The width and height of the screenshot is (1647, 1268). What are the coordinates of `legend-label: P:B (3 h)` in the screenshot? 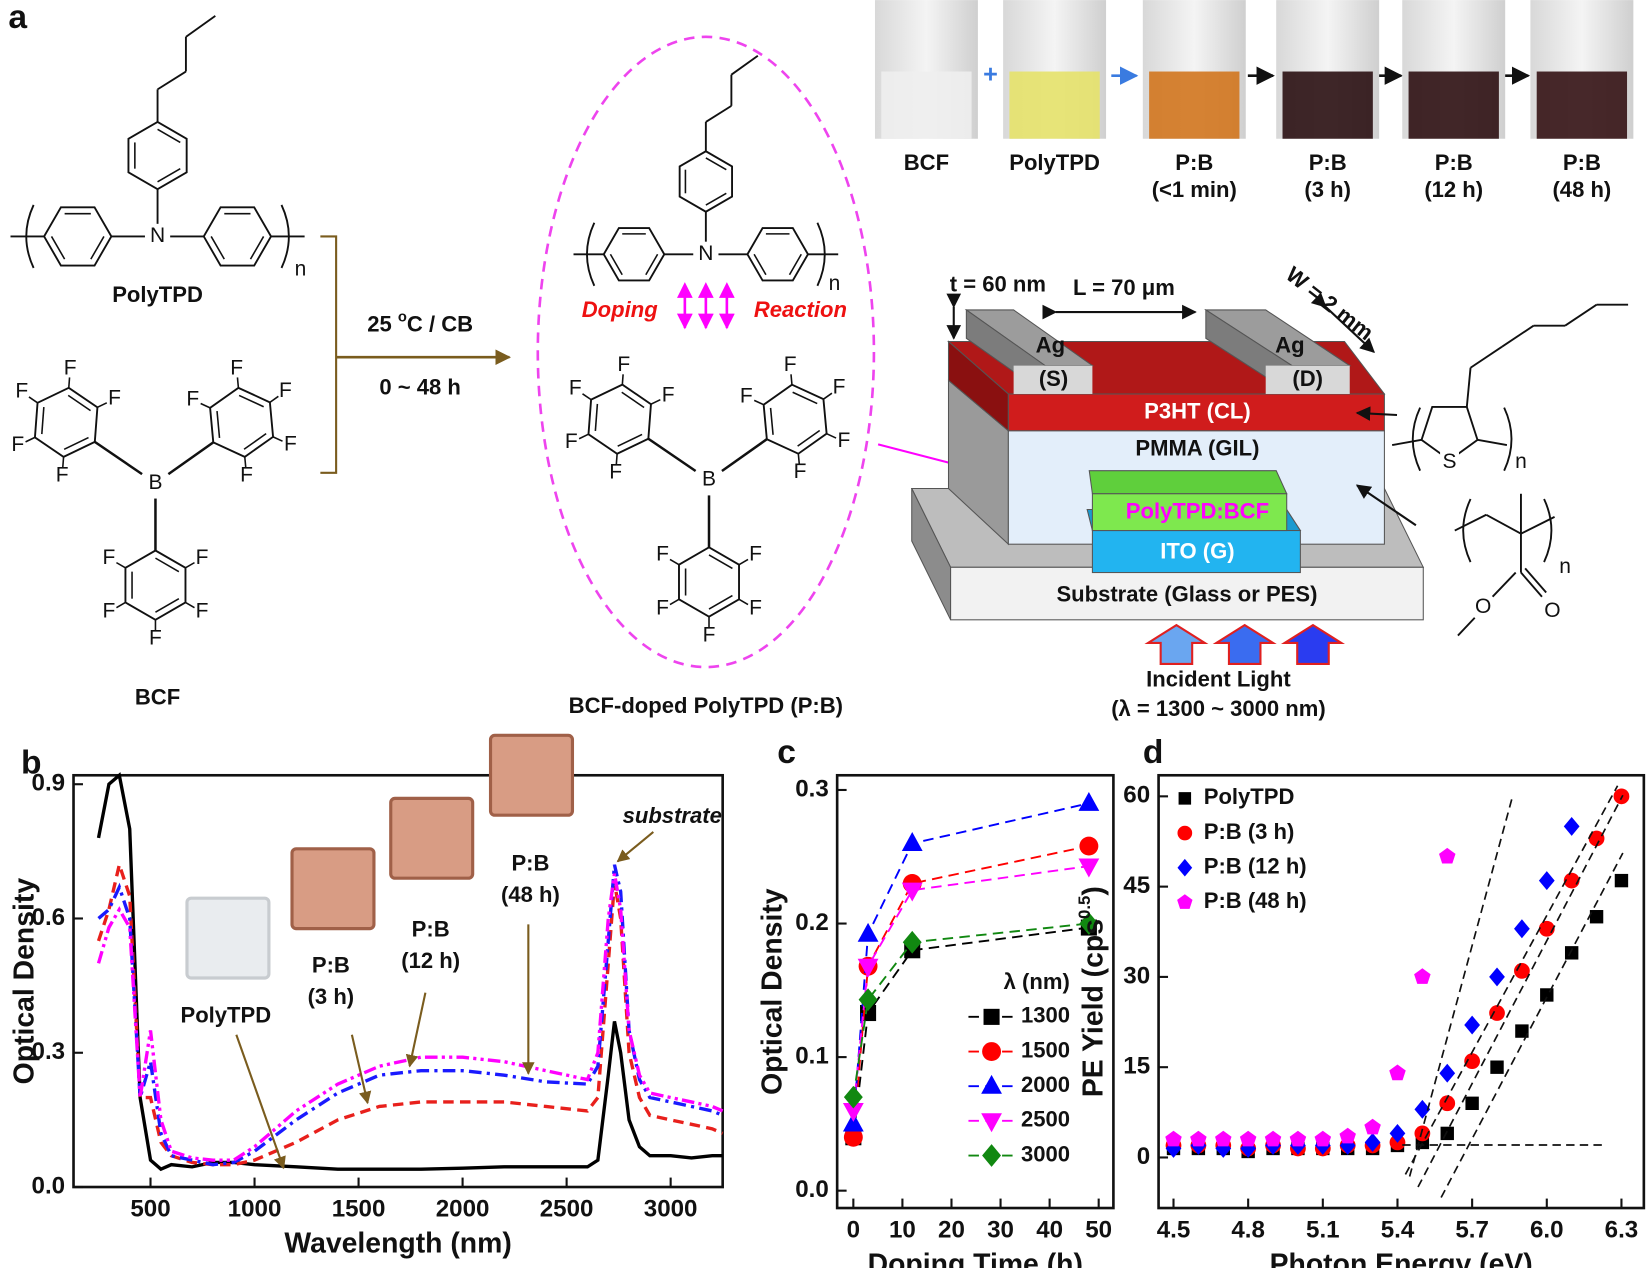 It's located at (1249, 831).